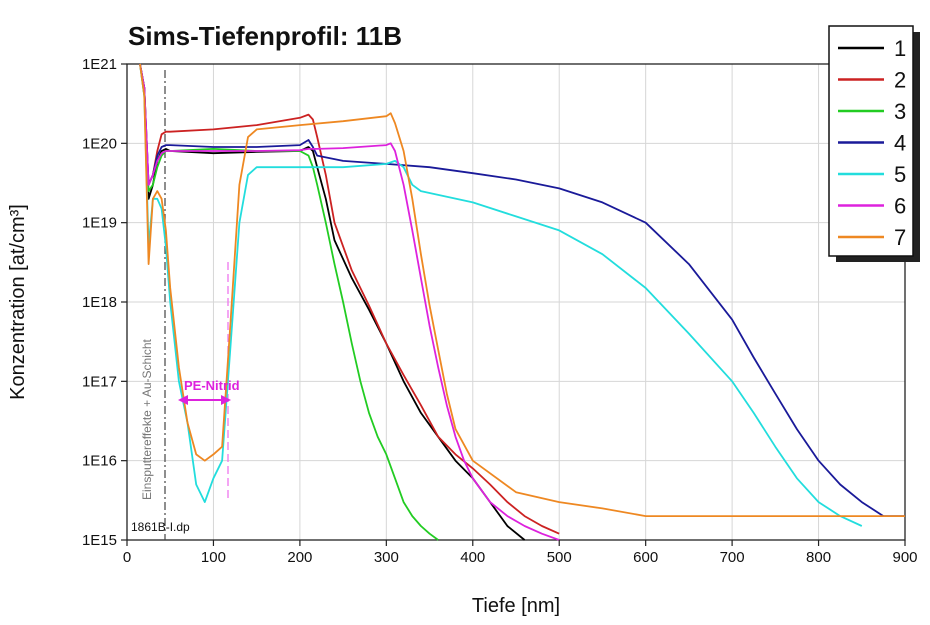 Image resolution: width=930 pixels, height=625 pixels. Describe the element at coordinates (645, 557) in the screenshot. I see `x-tick-label: 600` at that location.